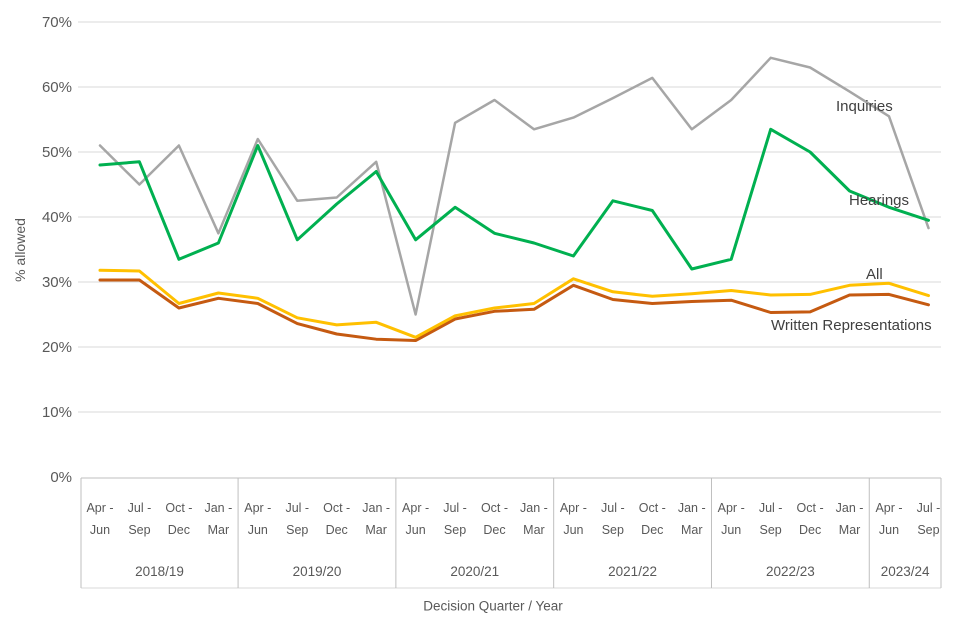 This screenshot has height=640, width=960. What do you see at coordinates (57, 152) in the screenshot?
I see `y-tick-label: 50%` at bounding box center [57, 152].